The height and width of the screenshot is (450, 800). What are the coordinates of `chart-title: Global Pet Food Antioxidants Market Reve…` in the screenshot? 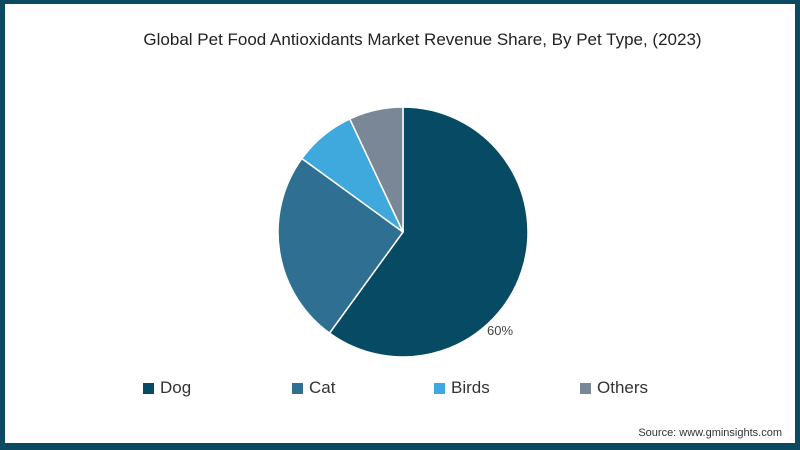 It's located at (422, 39).